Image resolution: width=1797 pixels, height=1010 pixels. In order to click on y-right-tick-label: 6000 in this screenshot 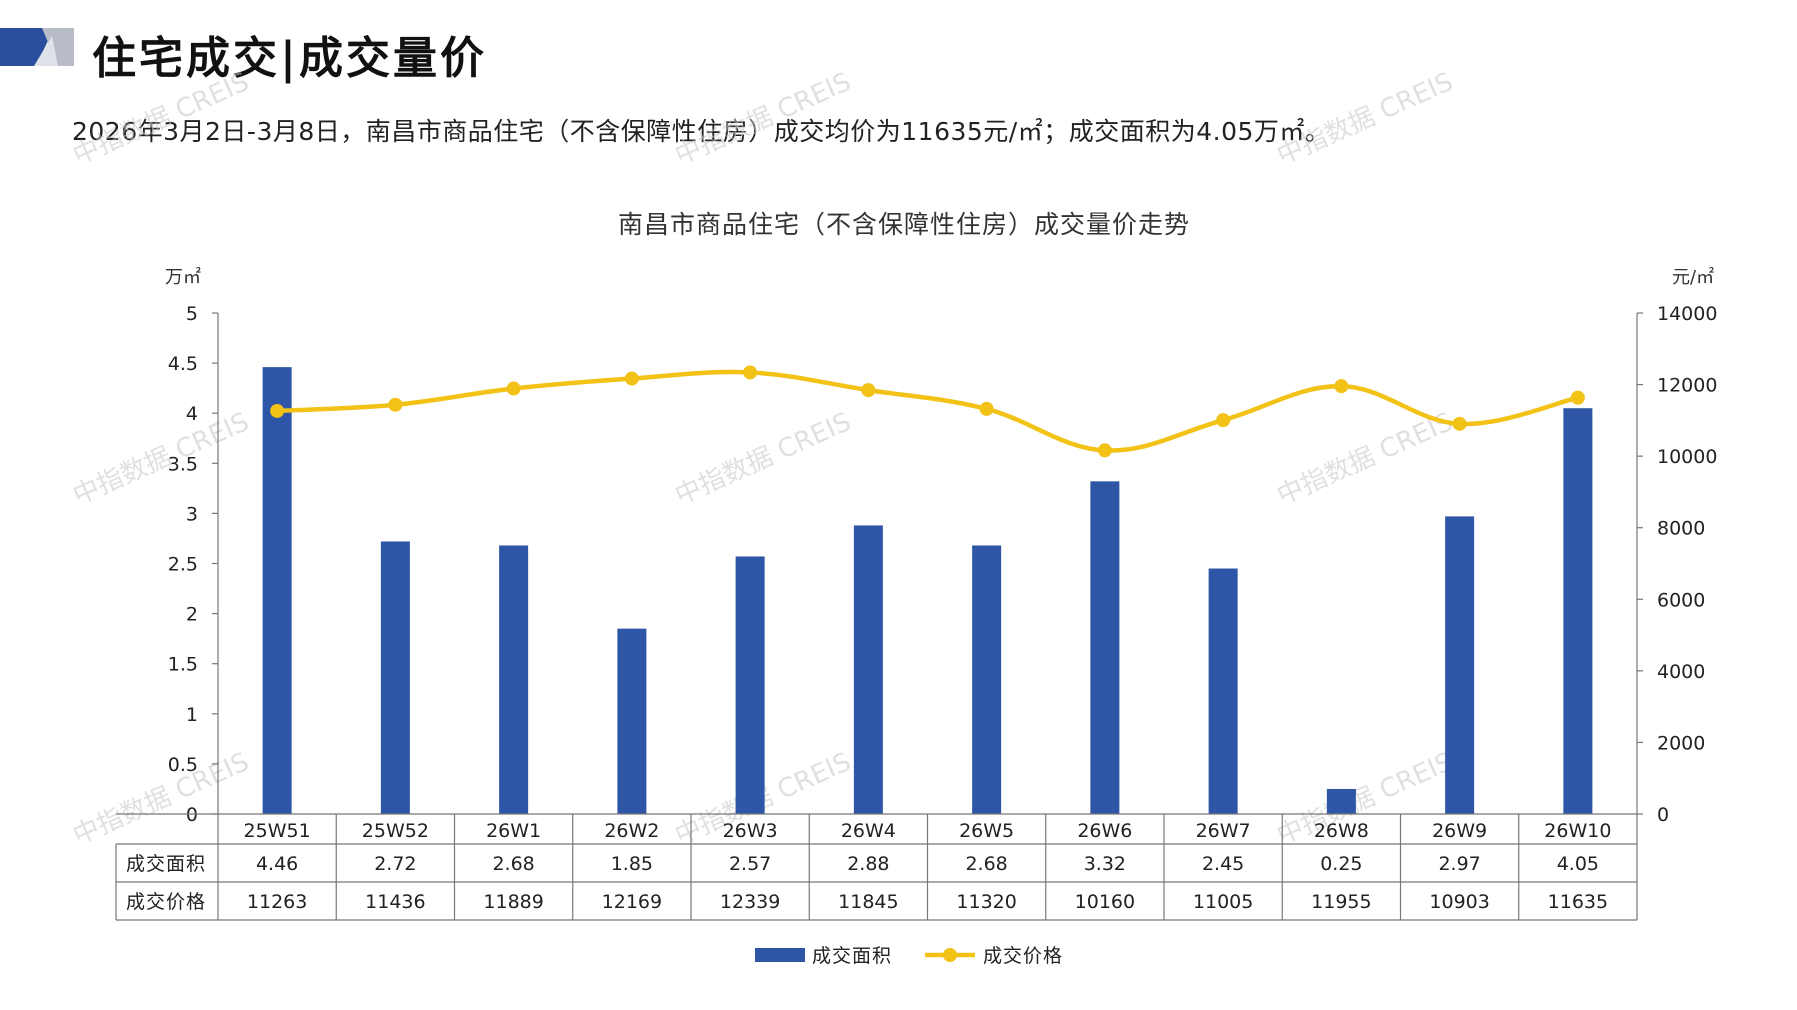, I will do `click(1681, 600)`.